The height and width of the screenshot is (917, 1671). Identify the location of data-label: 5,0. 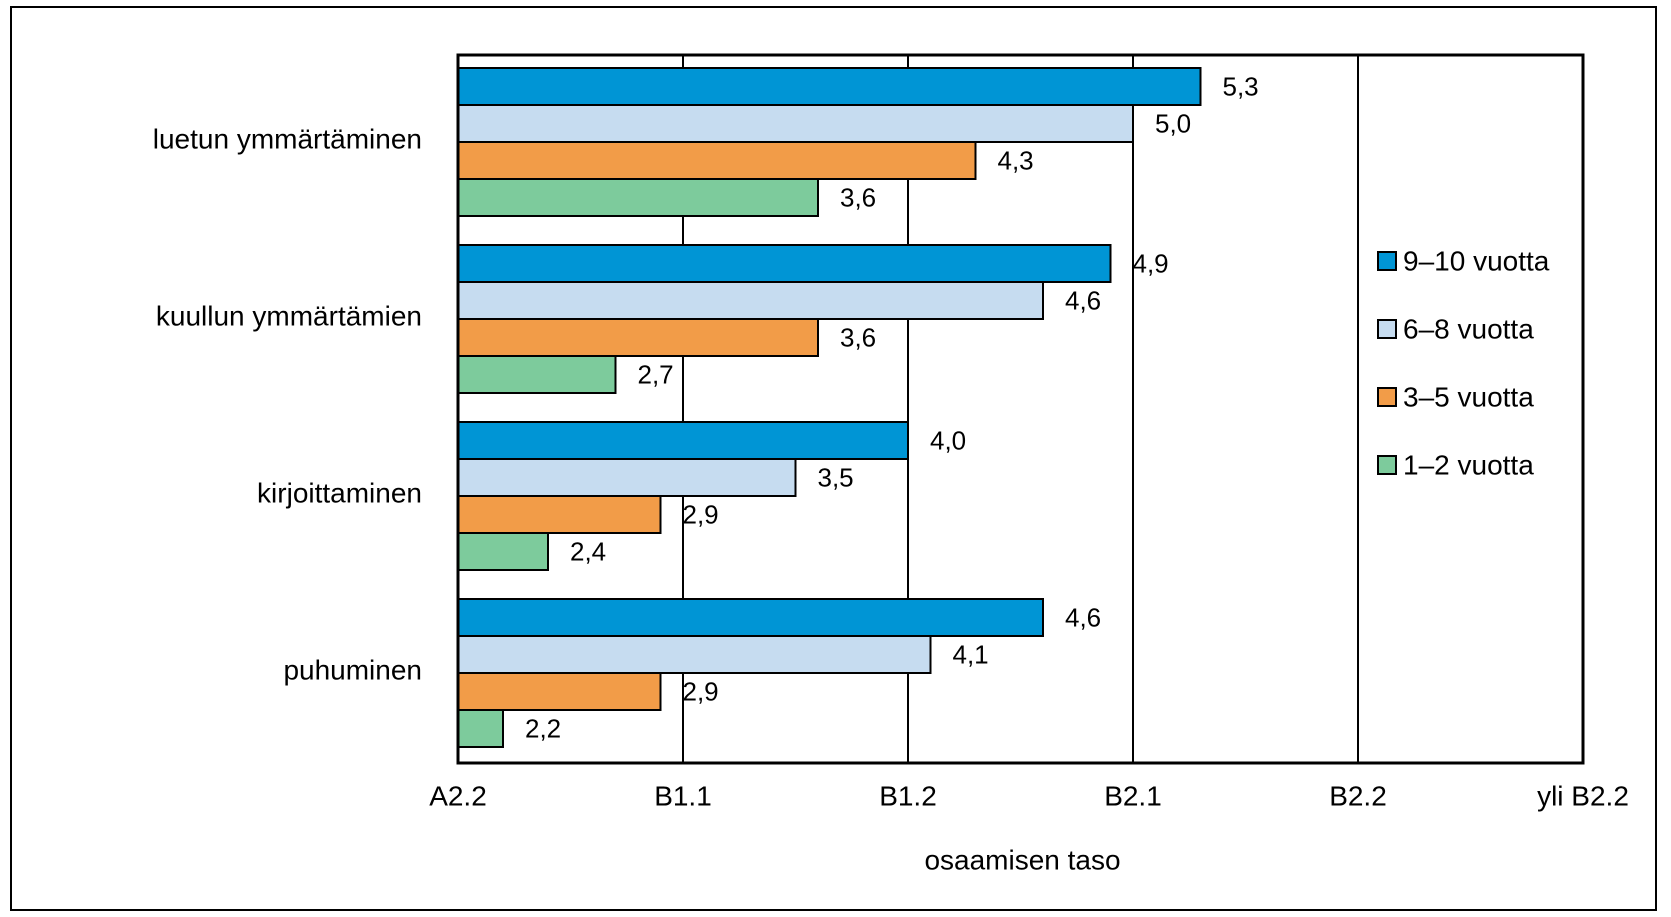
(1173, 123).